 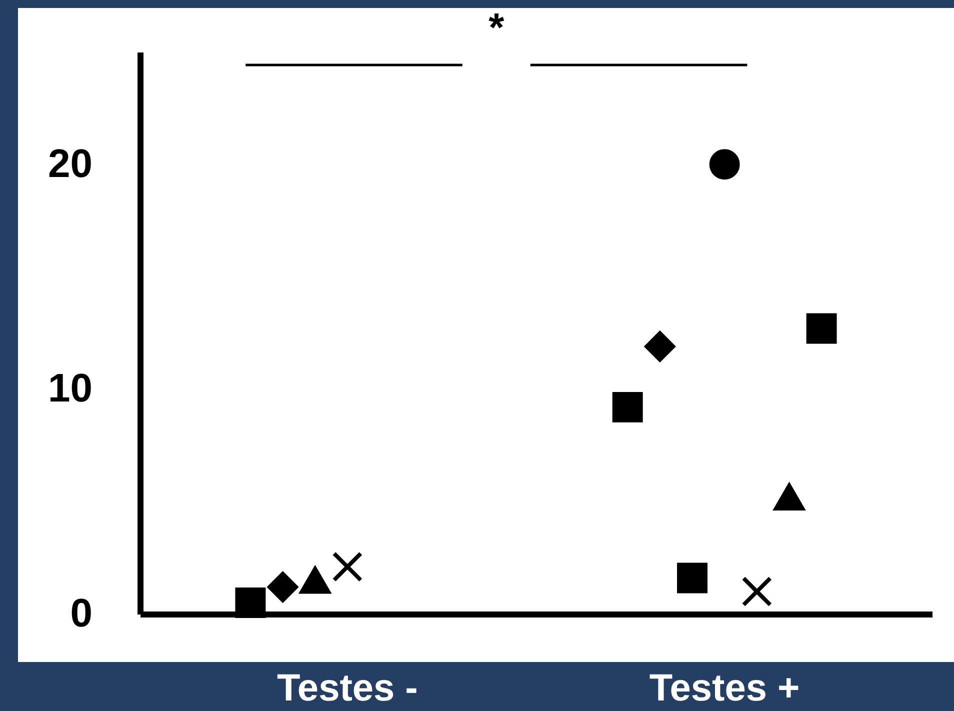 I want to click on x-tick-label: Testes -, so click(x=347, y=689).